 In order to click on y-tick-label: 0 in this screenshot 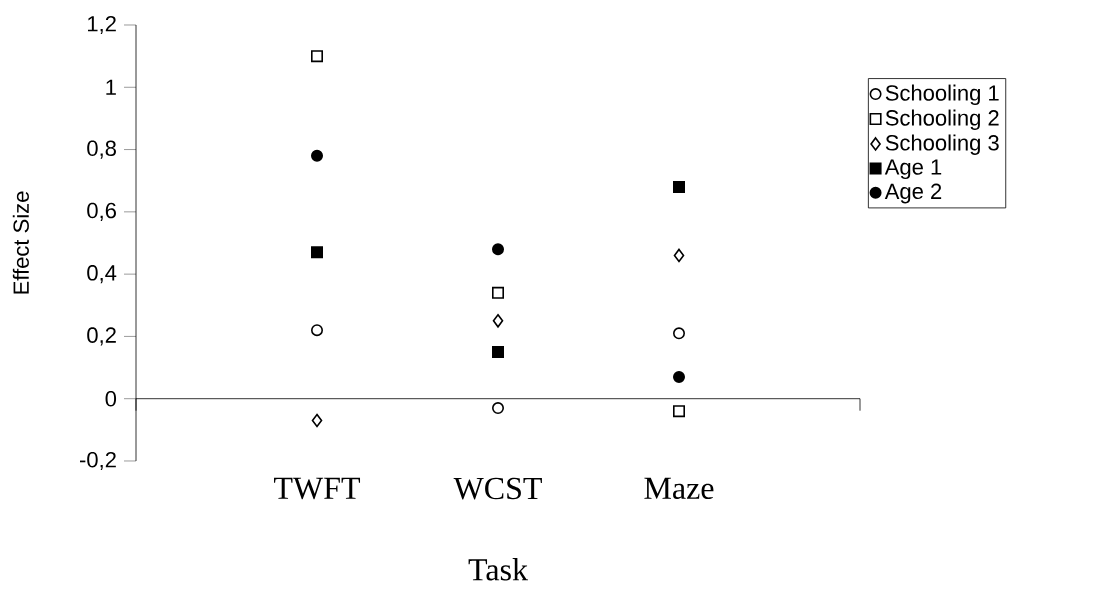, I will do `click(111, 398)`.